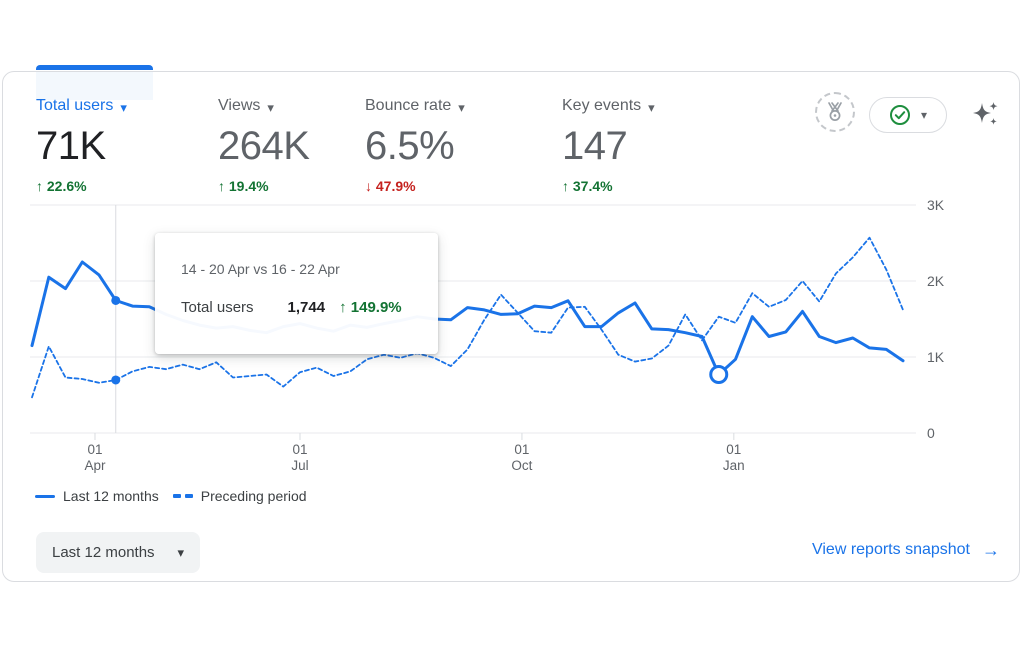  I want to click on legend-item-preceding: Preceding period, so click(239, 496).